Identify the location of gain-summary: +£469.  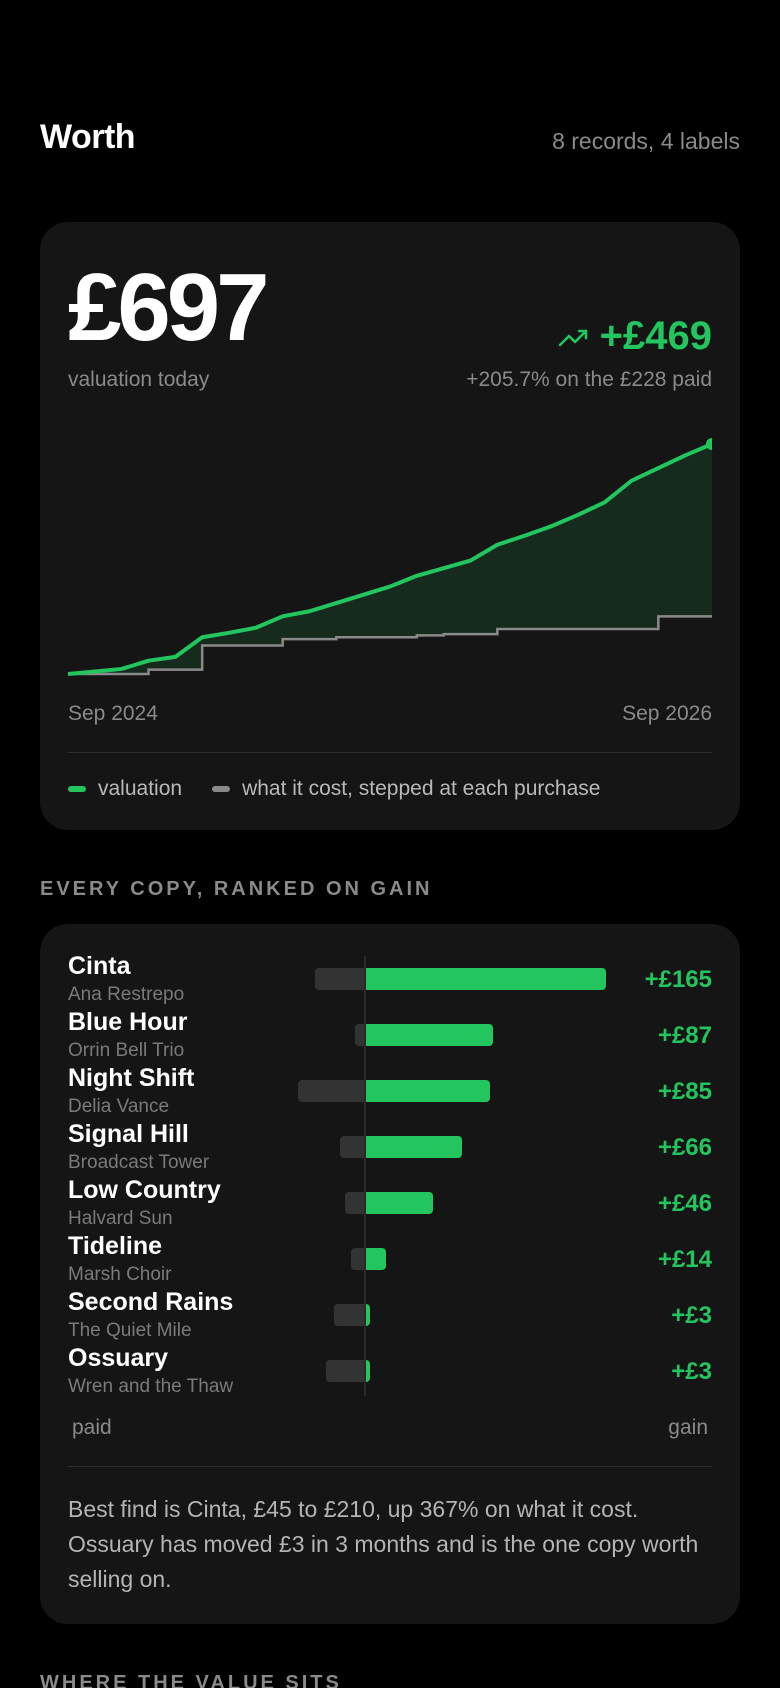
(635, 336).